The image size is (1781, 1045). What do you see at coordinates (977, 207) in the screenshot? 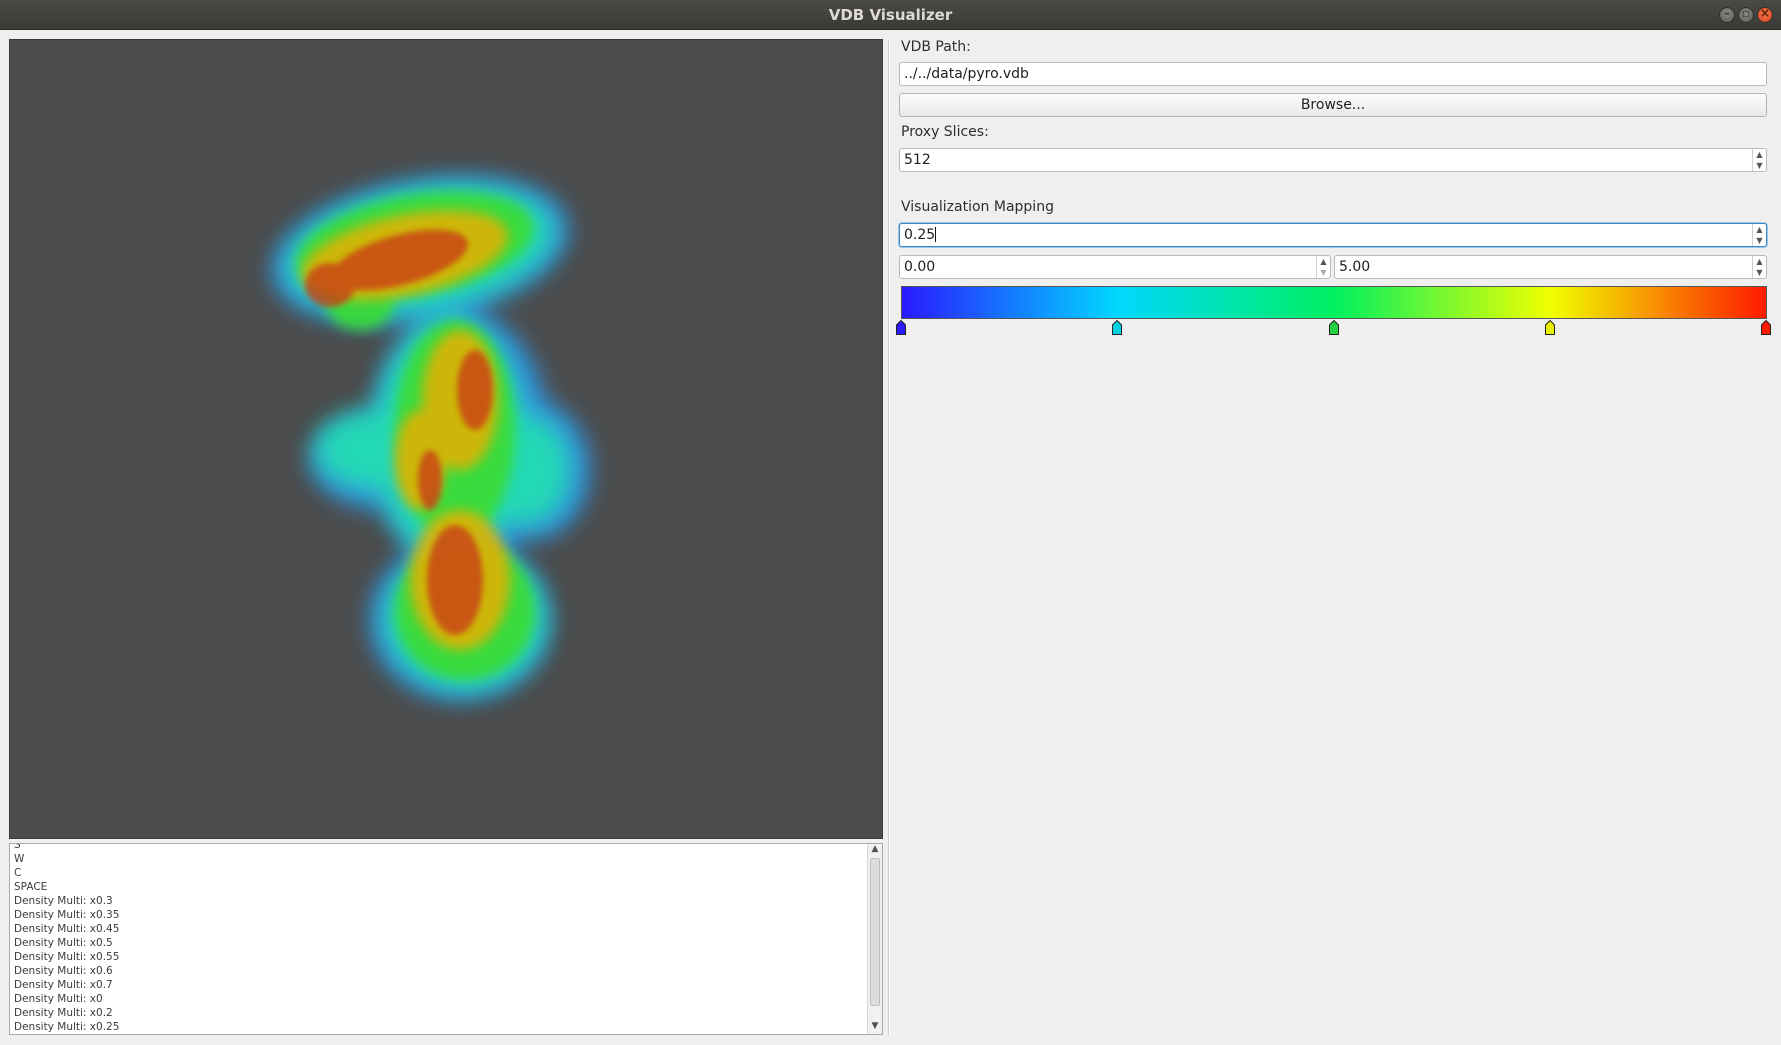
I see `visualization-mapping-label: Visualization Mapping` at bounding box center [977, 207].